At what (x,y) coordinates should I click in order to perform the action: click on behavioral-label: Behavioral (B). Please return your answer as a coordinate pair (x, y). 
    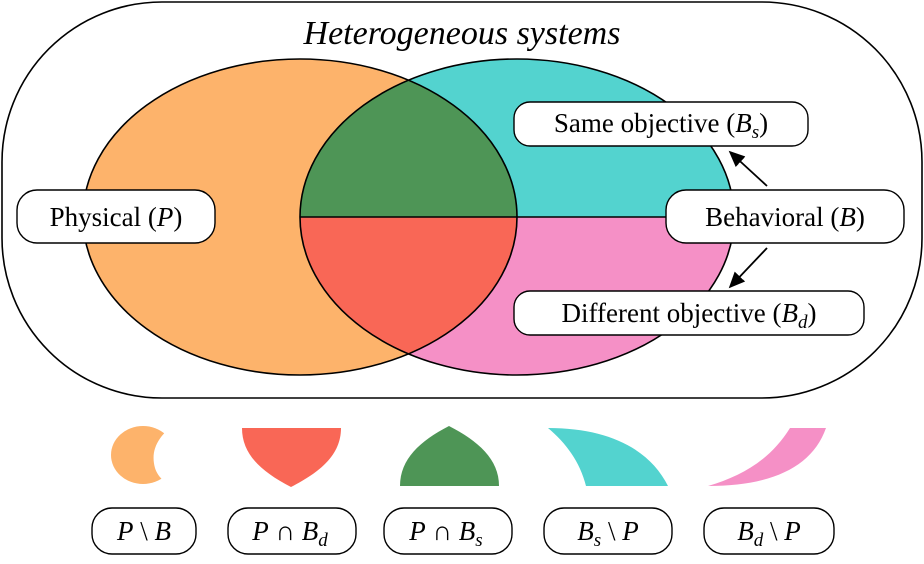
    Looking at the image, I should click on (785, 216).